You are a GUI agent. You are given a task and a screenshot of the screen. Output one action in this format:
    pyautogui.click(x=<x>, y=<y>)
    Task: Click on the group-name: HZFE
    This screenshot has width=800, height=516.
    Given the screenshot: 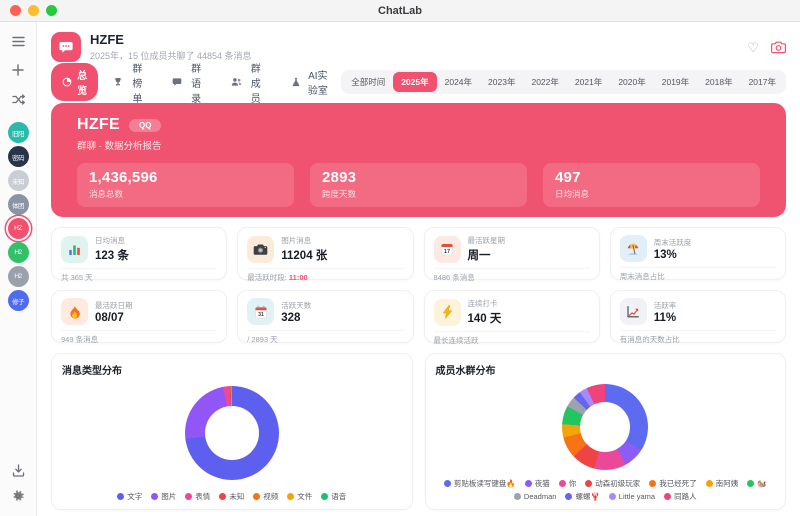 What is the action you would take?
    pyautogui.click(x=107, y=39)
    